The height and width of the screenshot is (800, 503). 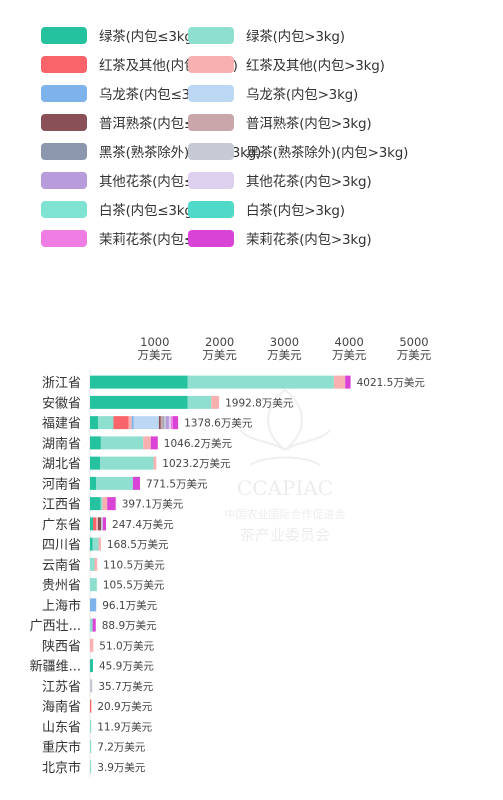 I want to click on bar-total-label: 110.5万美元, so click(x=134, y=564).